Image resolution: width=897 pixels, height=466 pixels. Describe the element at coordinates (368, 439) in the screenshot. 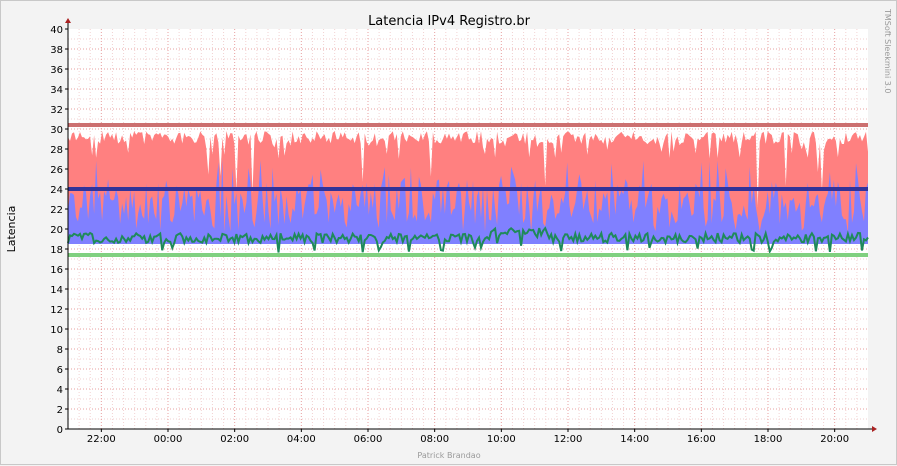

I see `x-tick-label: 06:00` at that location.